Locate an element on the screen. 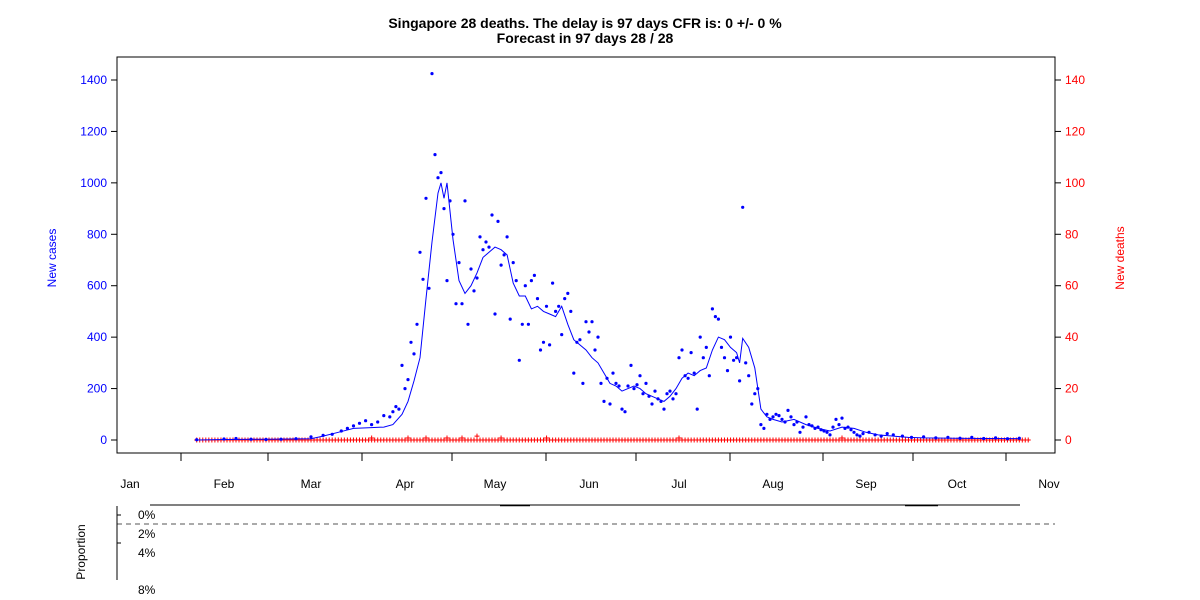 The width and height of the screenshot is (1200, 600). y-tick-label-left-2: 400 is located at coordinates (97, 337).